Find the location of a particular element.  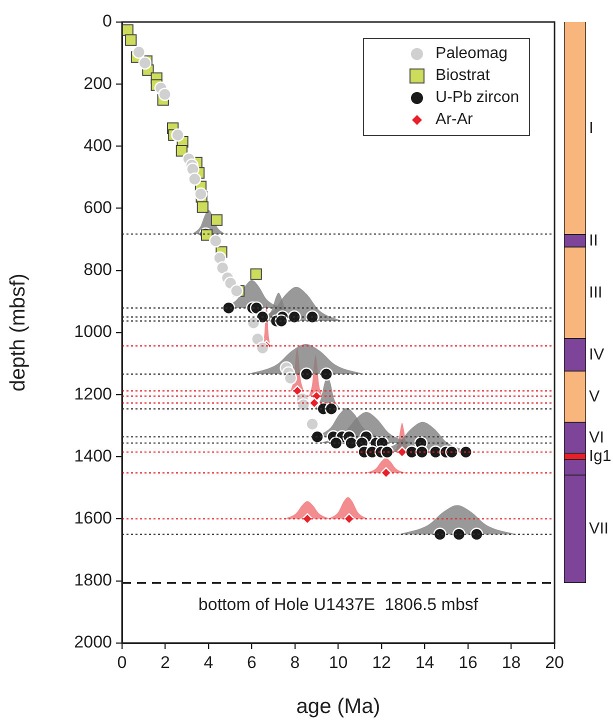

series-label: IV is located at coordinates (596, 355).